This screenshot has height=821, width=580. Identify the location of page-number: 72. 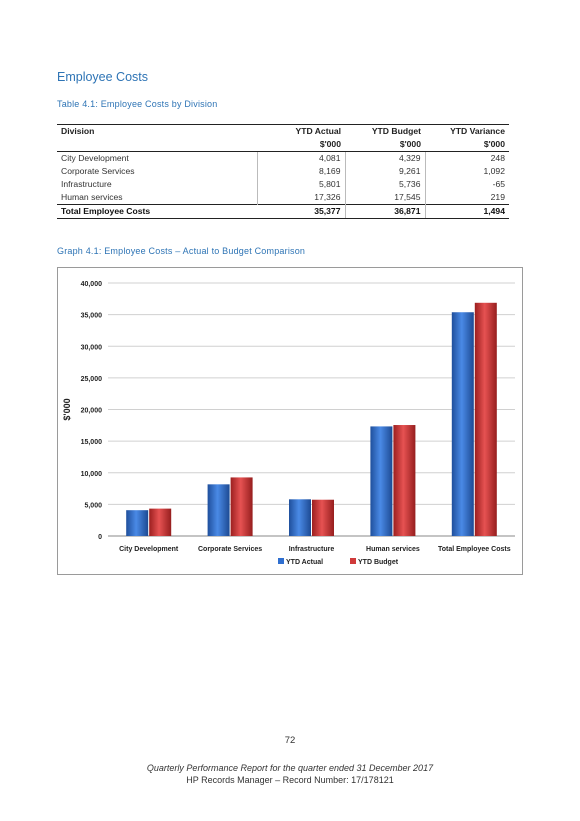
(290, 740).